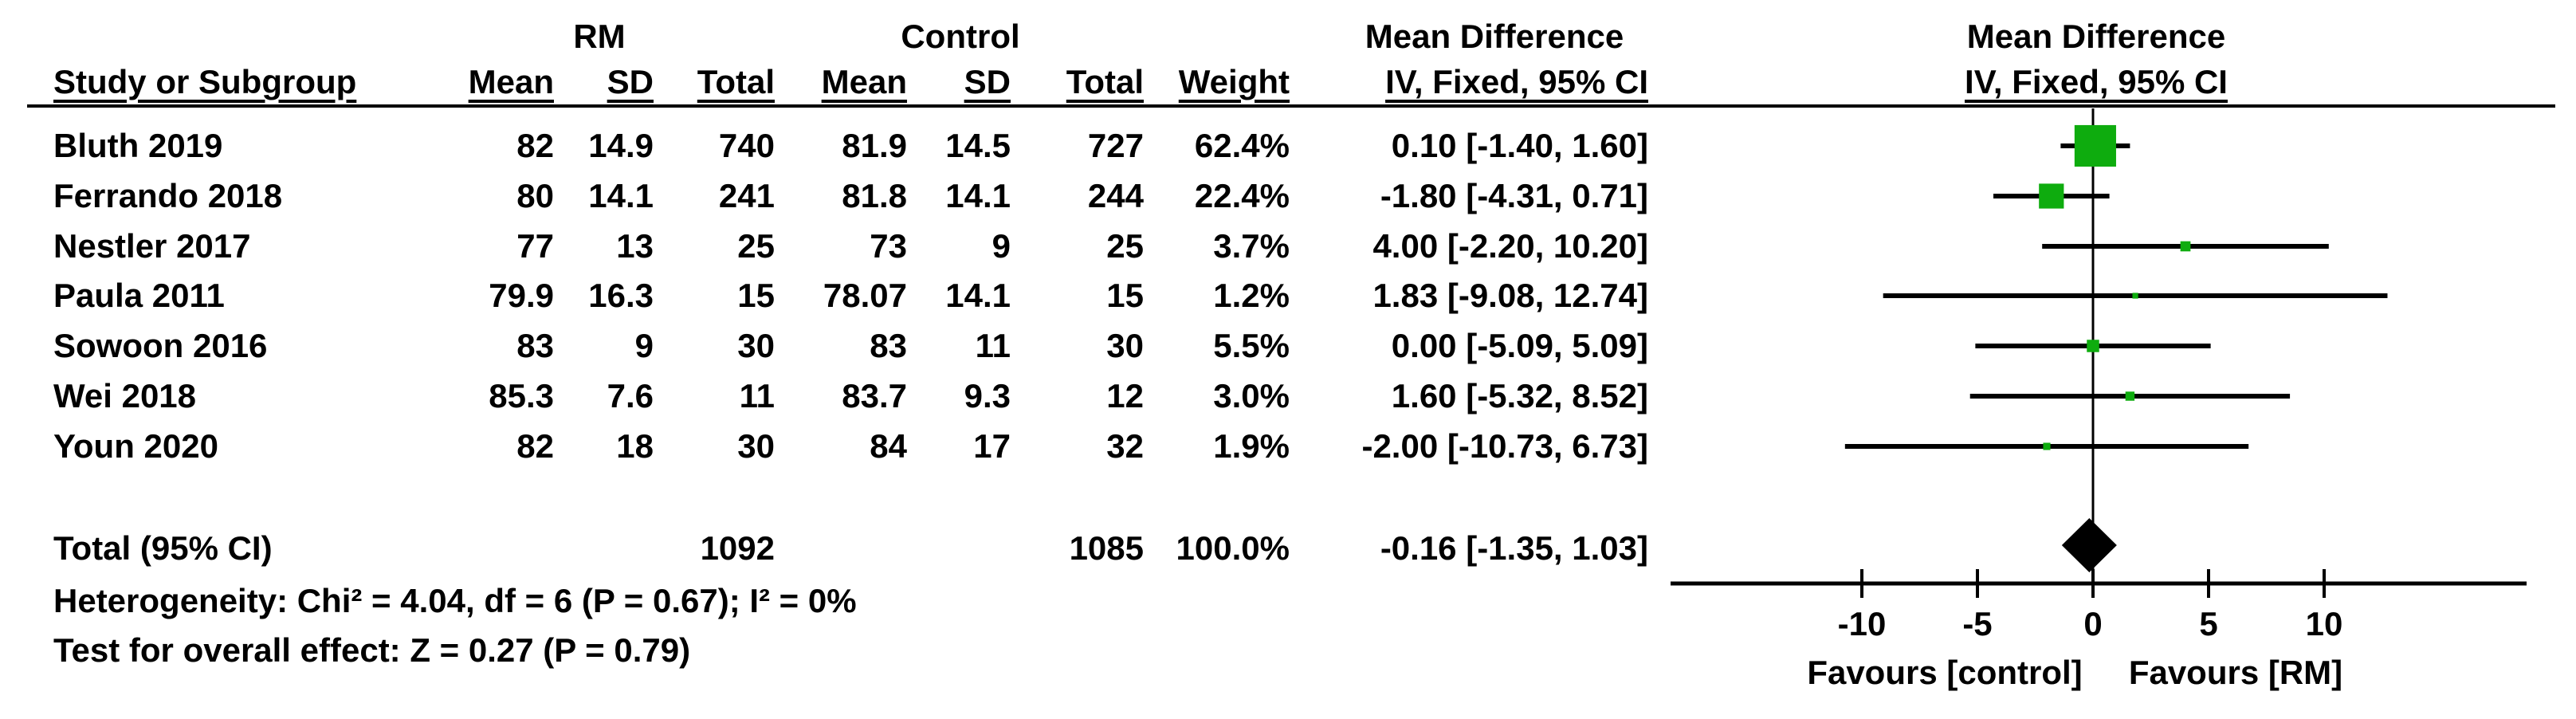 Image resolution: width=2576 pixels, height=719 pixels. What do you see at coordinates (1105, 81) in the screenshot?
I see `col-header-ctrl-total: Total` at bounding box center [1105, 81].